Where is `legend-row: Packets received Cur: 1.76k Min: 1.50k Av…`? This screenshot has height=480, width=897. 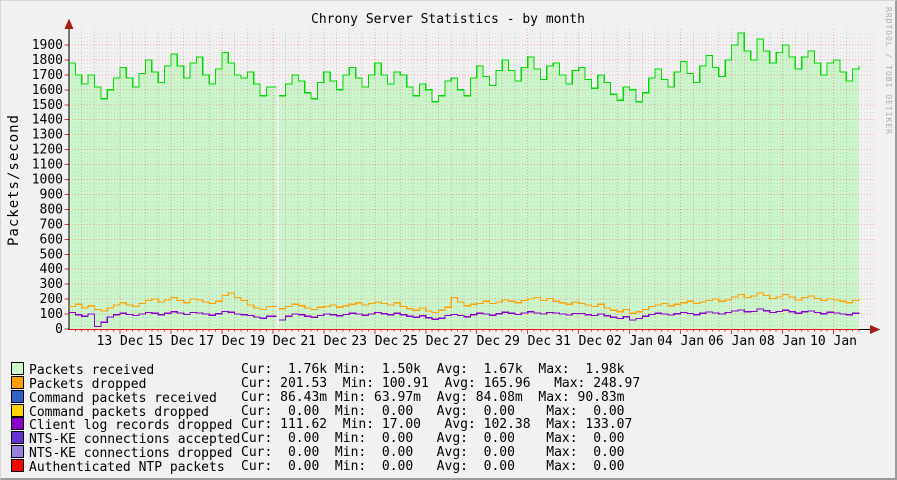 legend-row: Packets received Cur: 1.76k Min: 1.50k Av… is located at coordinates (318, 370).